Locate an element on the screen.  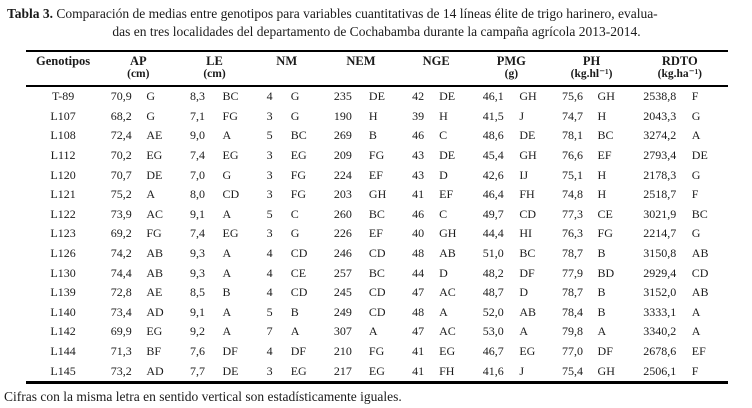
value-cell-nge: 44 is located at coordinates (418, 272).